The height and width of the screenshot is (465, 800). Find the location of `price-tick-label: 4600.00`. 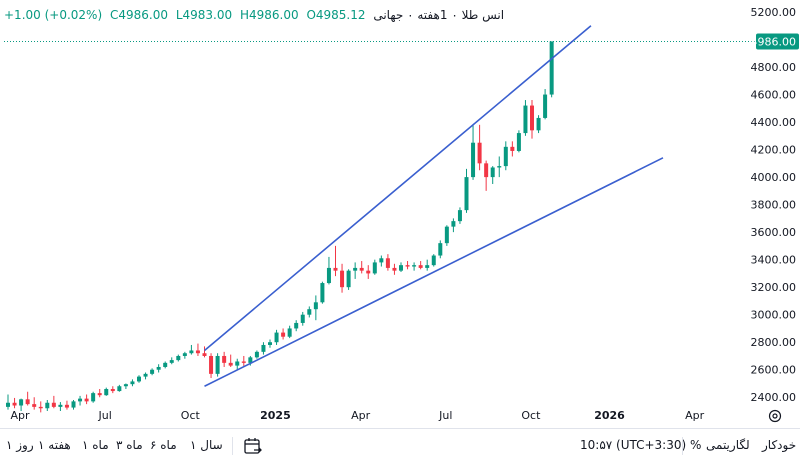

price-tick-label: 4600.00 is located at coordinates (774, 95).